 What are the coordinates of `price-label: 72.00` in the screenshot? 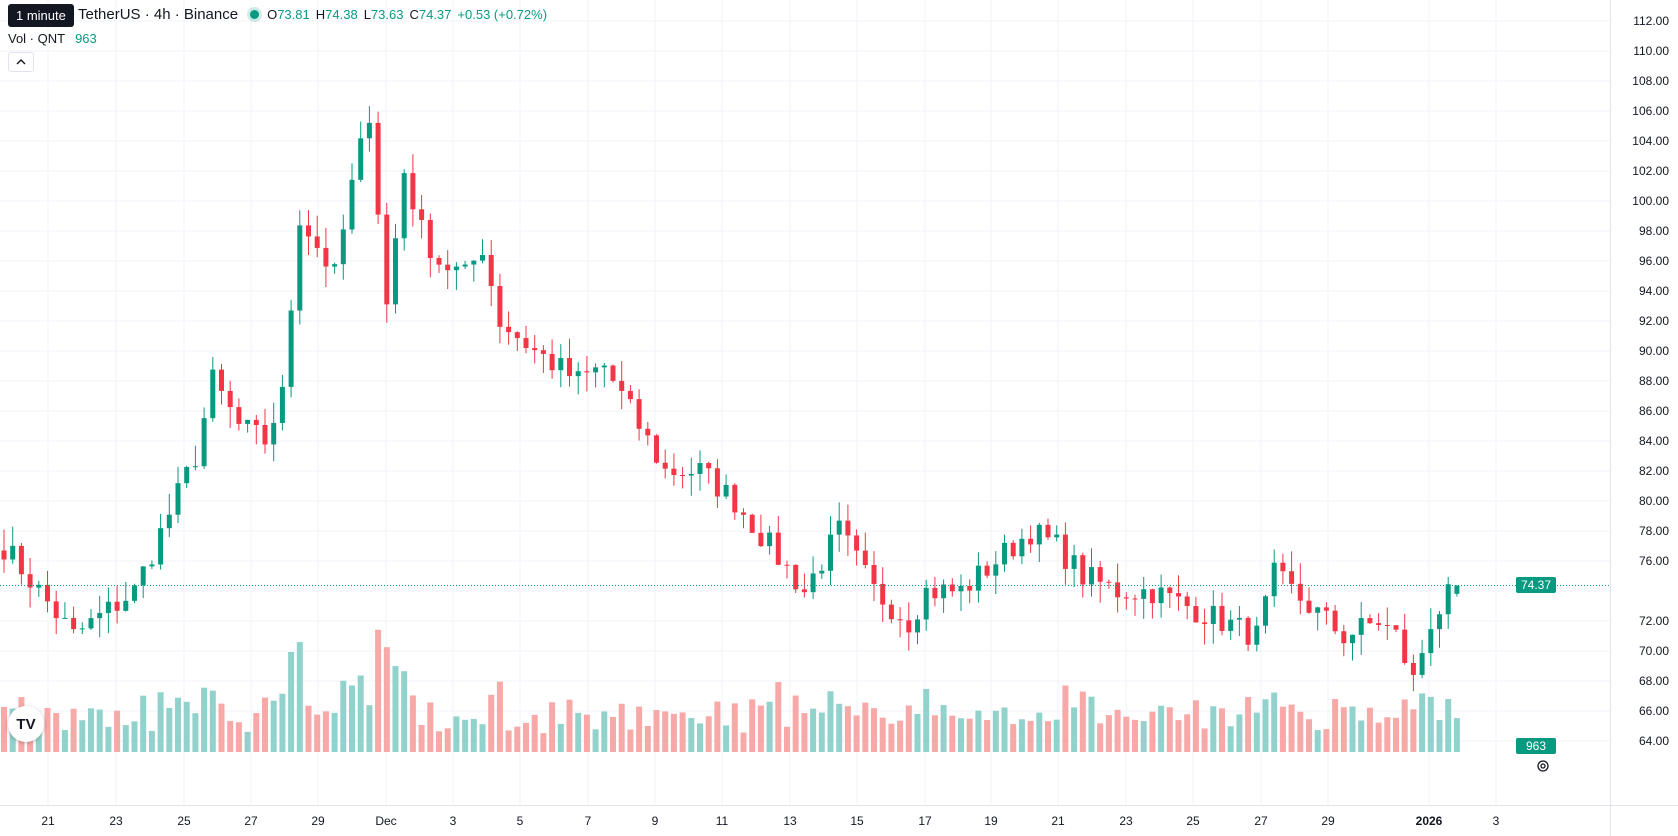 It's located at (1653, 621).